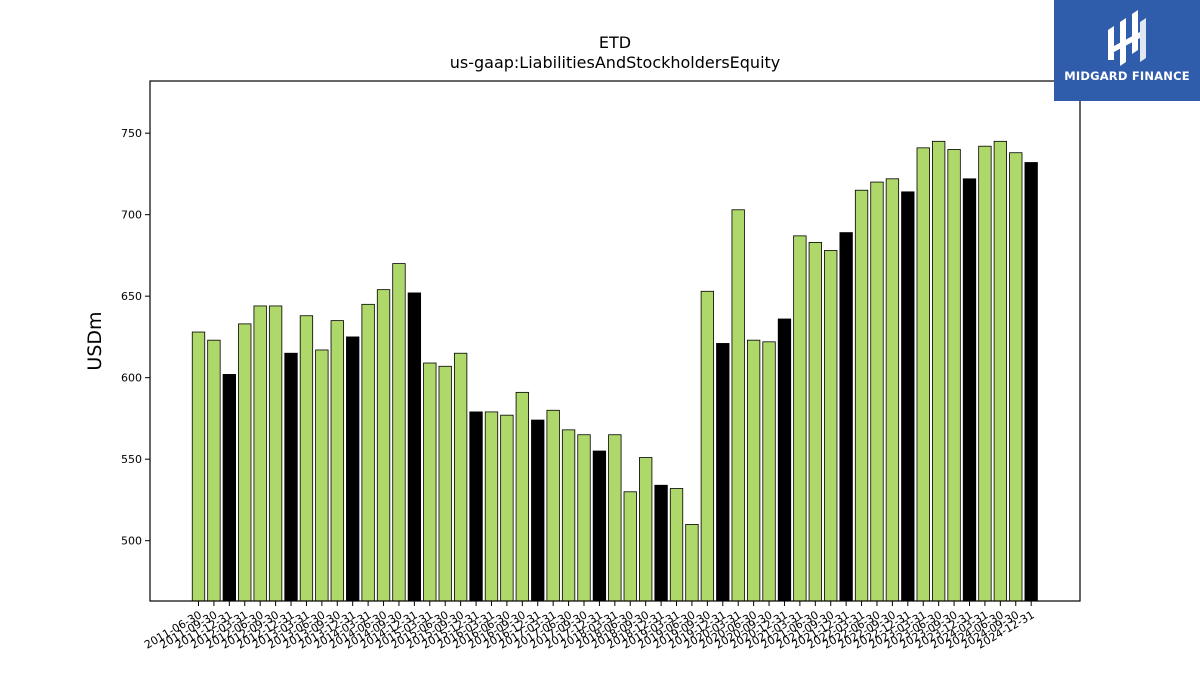  What do you see at coordinates (131, 296) in the screenshot?
I see `y-tick-label: 650` at bounding box center [131, 296].